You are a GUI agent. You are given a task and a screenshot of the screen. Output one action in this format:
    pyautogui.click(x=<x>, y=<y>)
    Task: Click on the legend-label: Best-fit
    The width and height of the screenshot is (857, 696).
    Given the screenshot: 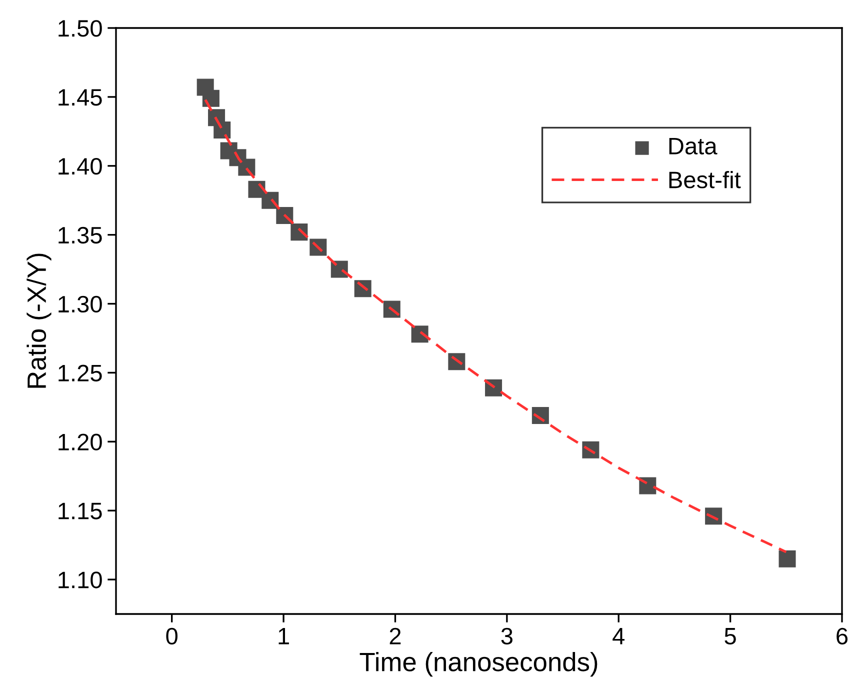 What is the action you would take?
    pyautogui.click(x=705, y=179)
    